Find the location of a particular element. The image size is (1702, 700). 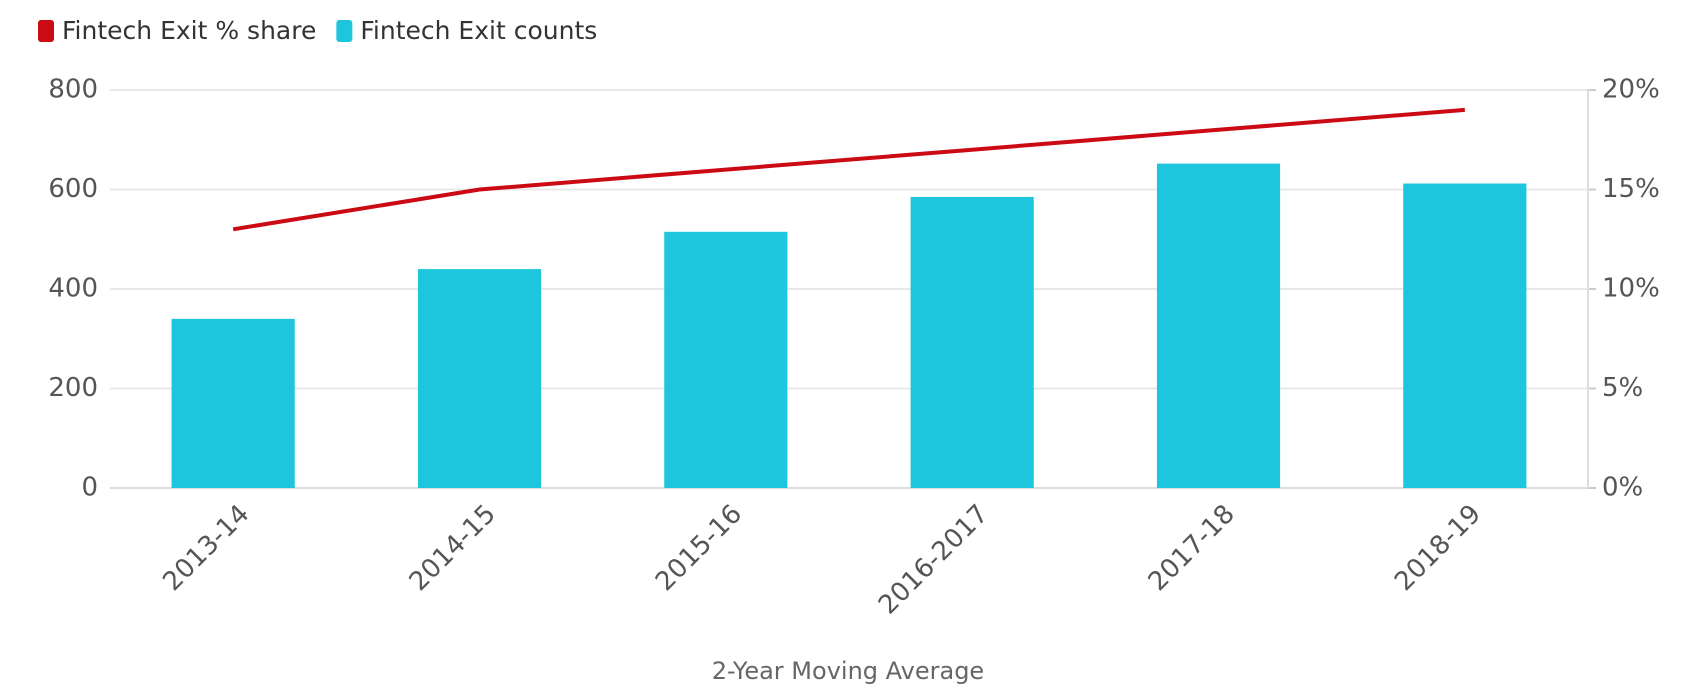

x-tick-label: 2017-18 is located at coordinates (1192, 548).